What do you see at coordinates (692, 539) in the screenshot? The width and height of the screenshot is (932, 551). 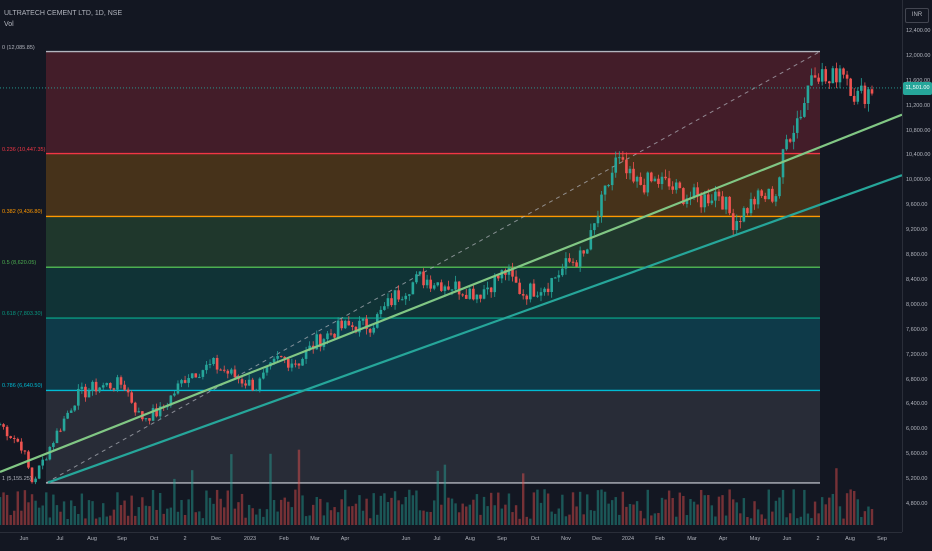 I see `time-tick-label: Mar` at bounding box center [692, 539].